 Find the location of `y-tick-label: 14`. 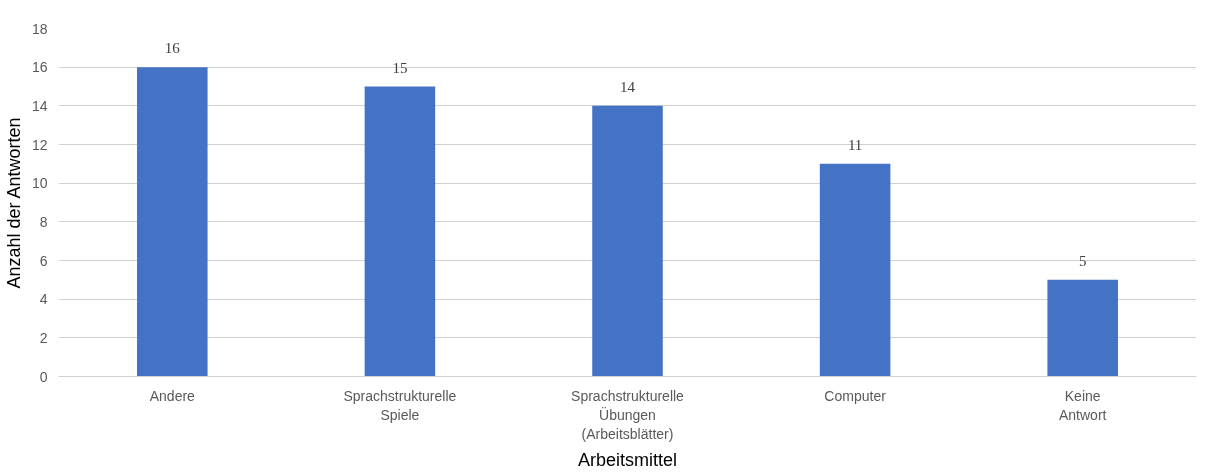

y-tick-label: 14 is located at coordinates (39, 105).